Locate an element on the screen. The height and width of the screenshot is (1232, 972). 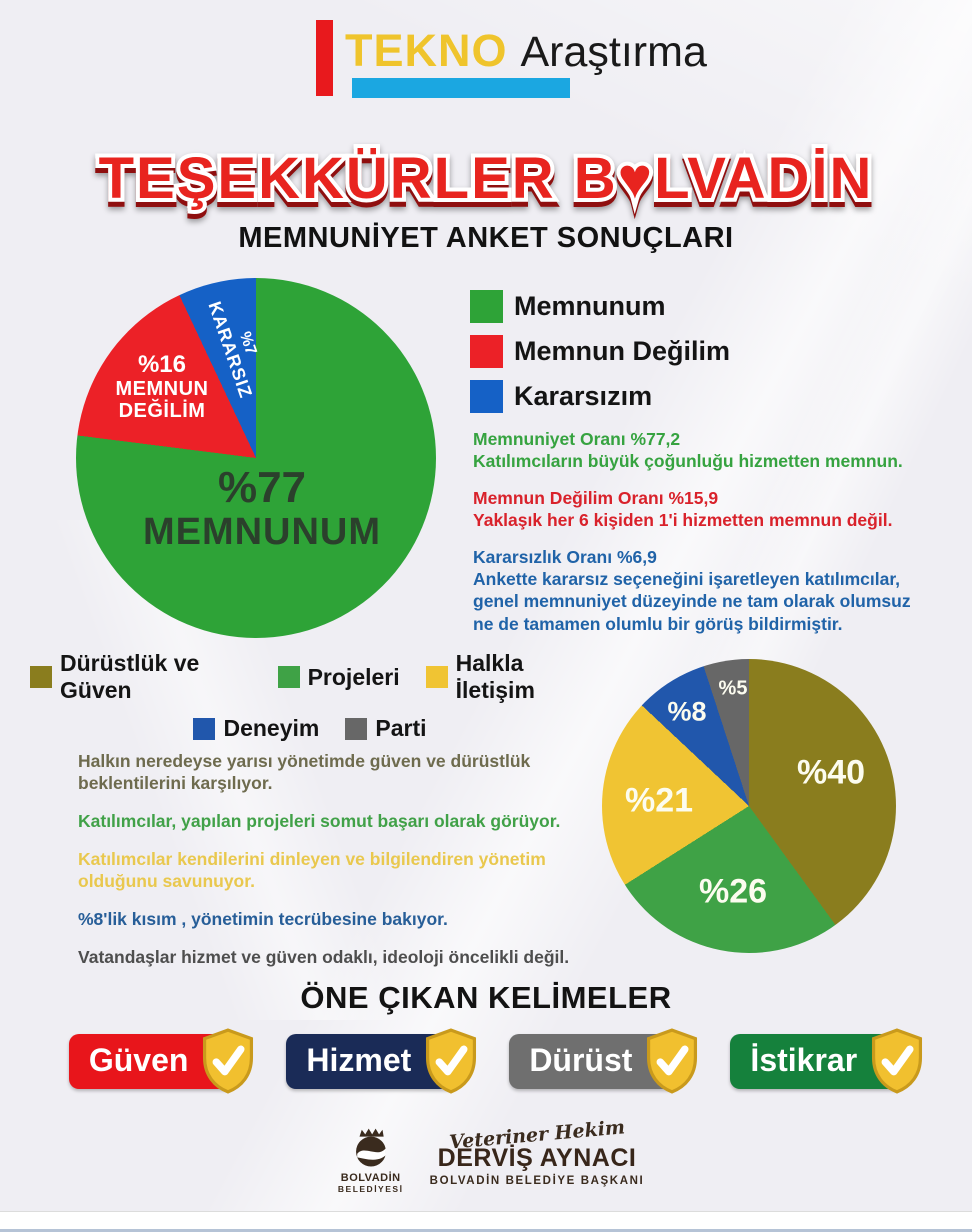
brand-red-bar is located at coordinates (324, 58).